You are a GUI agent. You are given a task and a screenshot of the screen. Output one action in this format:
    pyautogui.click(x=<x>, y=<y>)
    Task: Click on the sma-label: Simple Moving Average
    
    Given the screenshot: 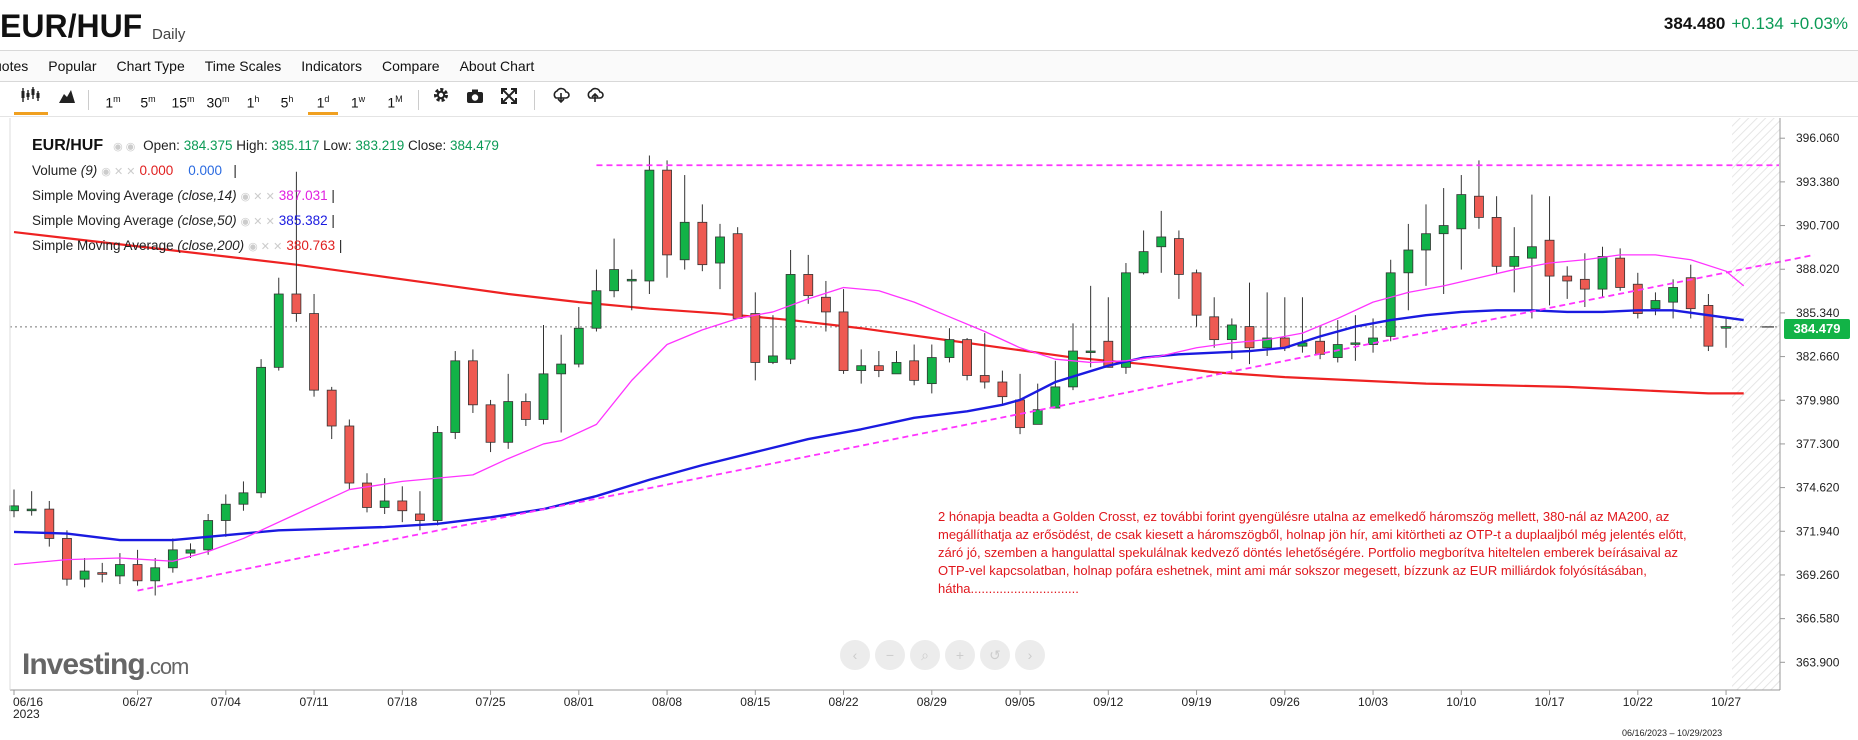 What is the action you would take?
    pyautogui.click(x=103, y=245)
    